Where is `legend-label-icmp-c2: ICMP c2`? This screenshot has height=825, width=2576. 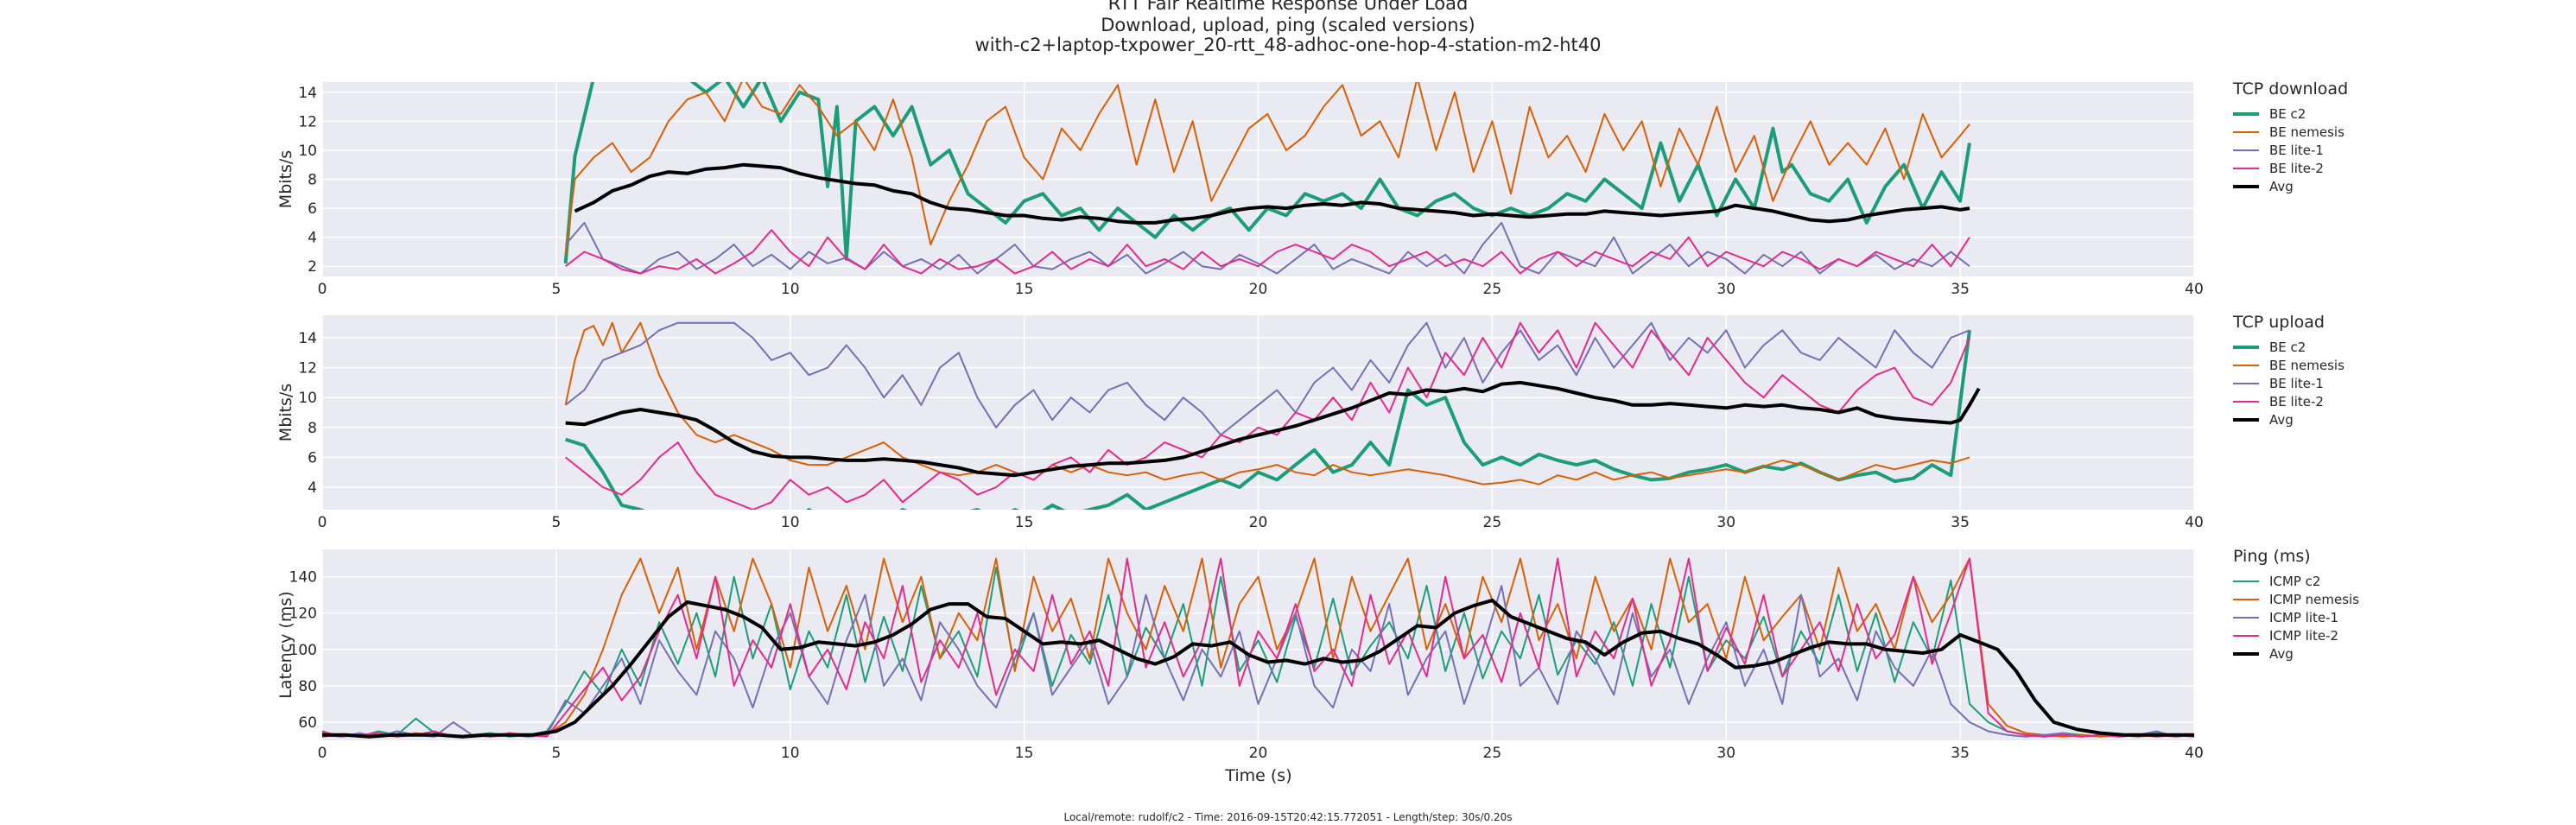
legend-label-icmp-c2: ICMP c2 is located at coordinates (2294, 581).